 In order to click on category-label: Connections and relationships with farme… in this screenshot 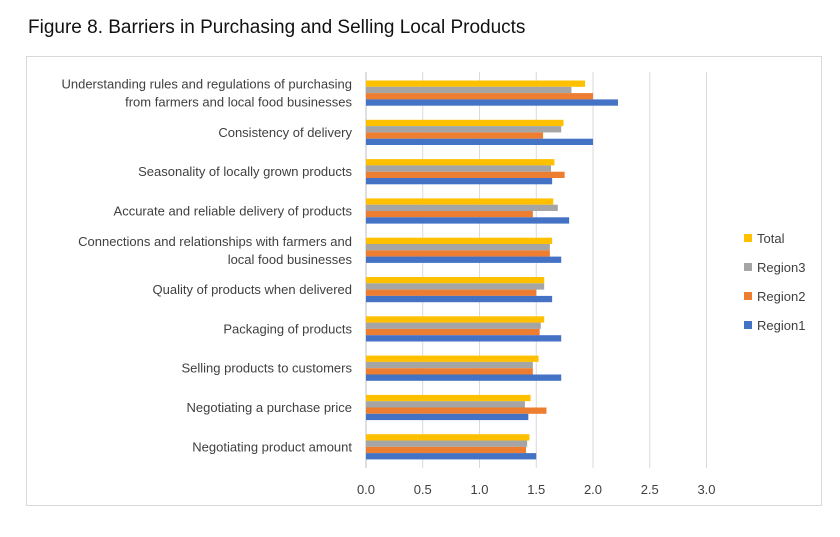, I will do `click(215, 241)`.